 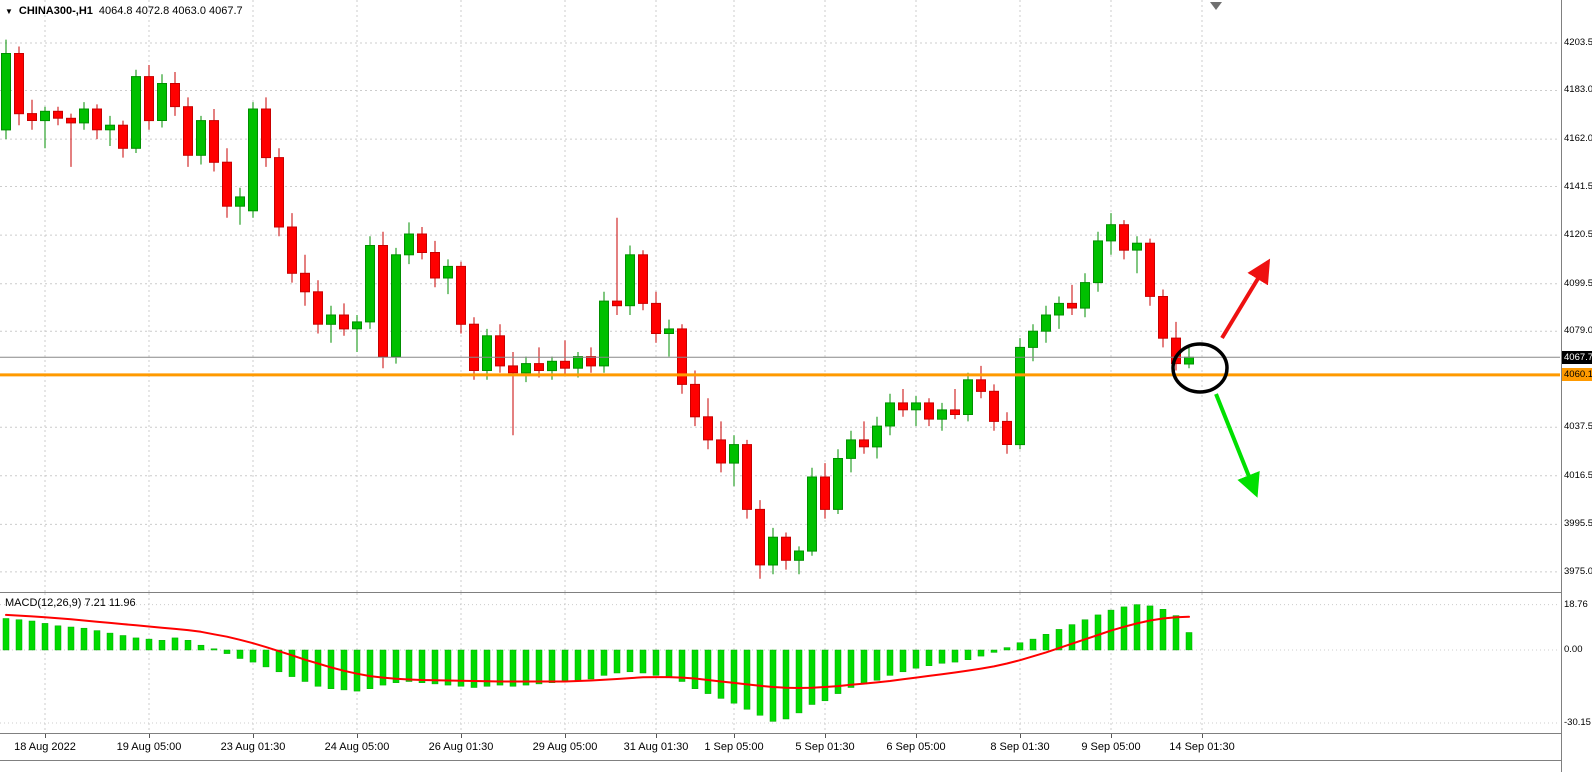 I want to click on macd-level-label: -30.15, so click(x=1577, y=722).